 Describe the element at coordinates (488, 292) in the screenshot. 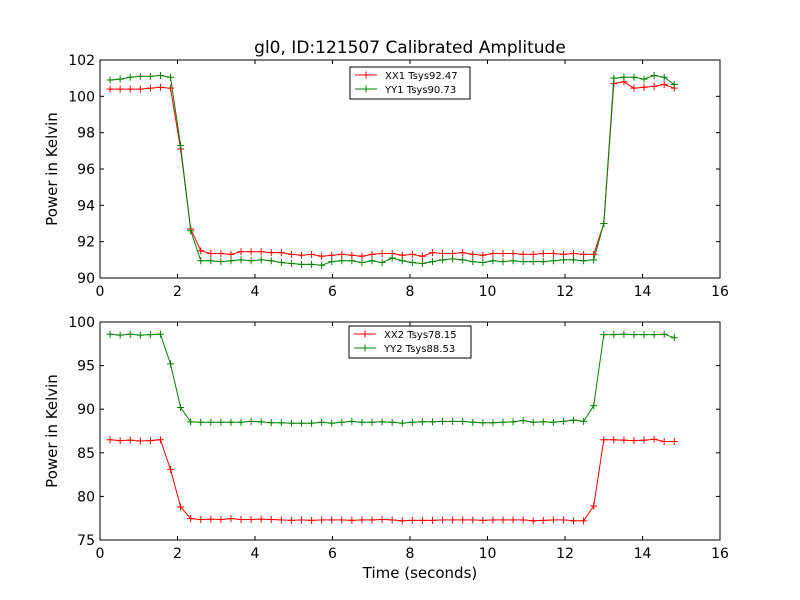

I see `x-tick-label: 10` at that location.